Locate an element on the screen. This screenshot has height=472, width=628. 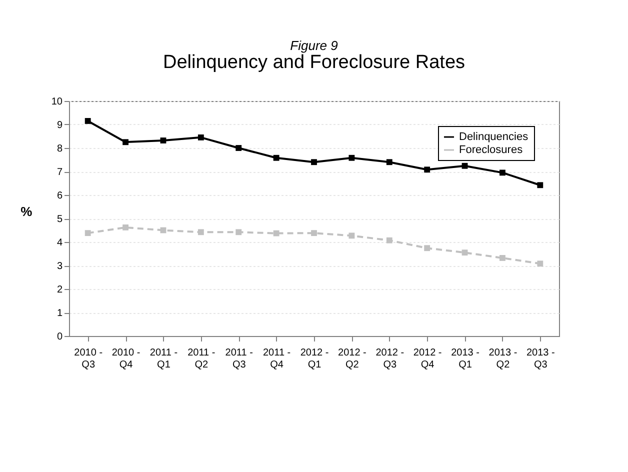
y-tick-label: 2 is located at coordinates (59, 290).